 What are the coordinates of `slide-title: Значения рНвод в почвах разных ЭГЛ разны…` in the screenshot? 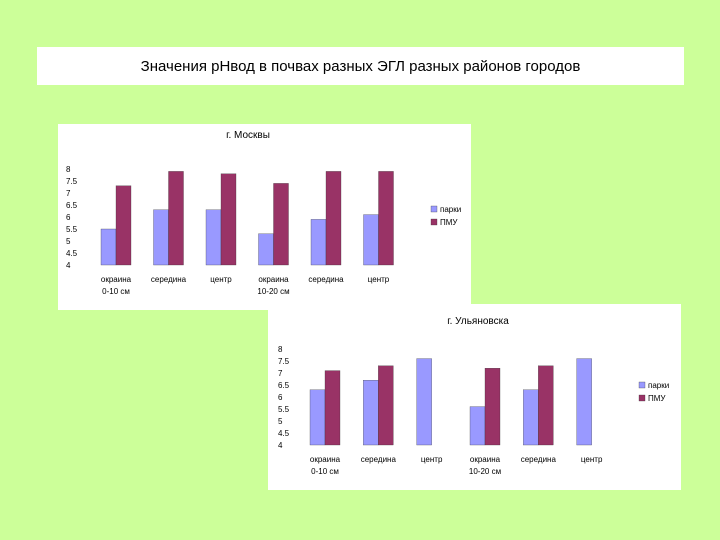 It's located at (360, 66).